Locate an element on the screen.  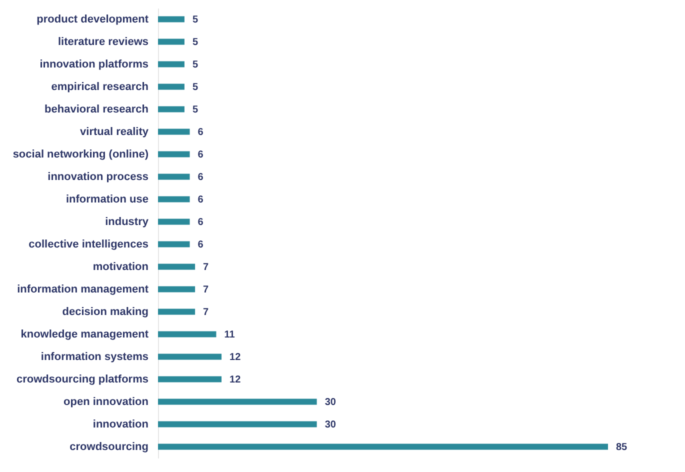
y-tick-label: collective intelligences is located at coordinates (88, 244).